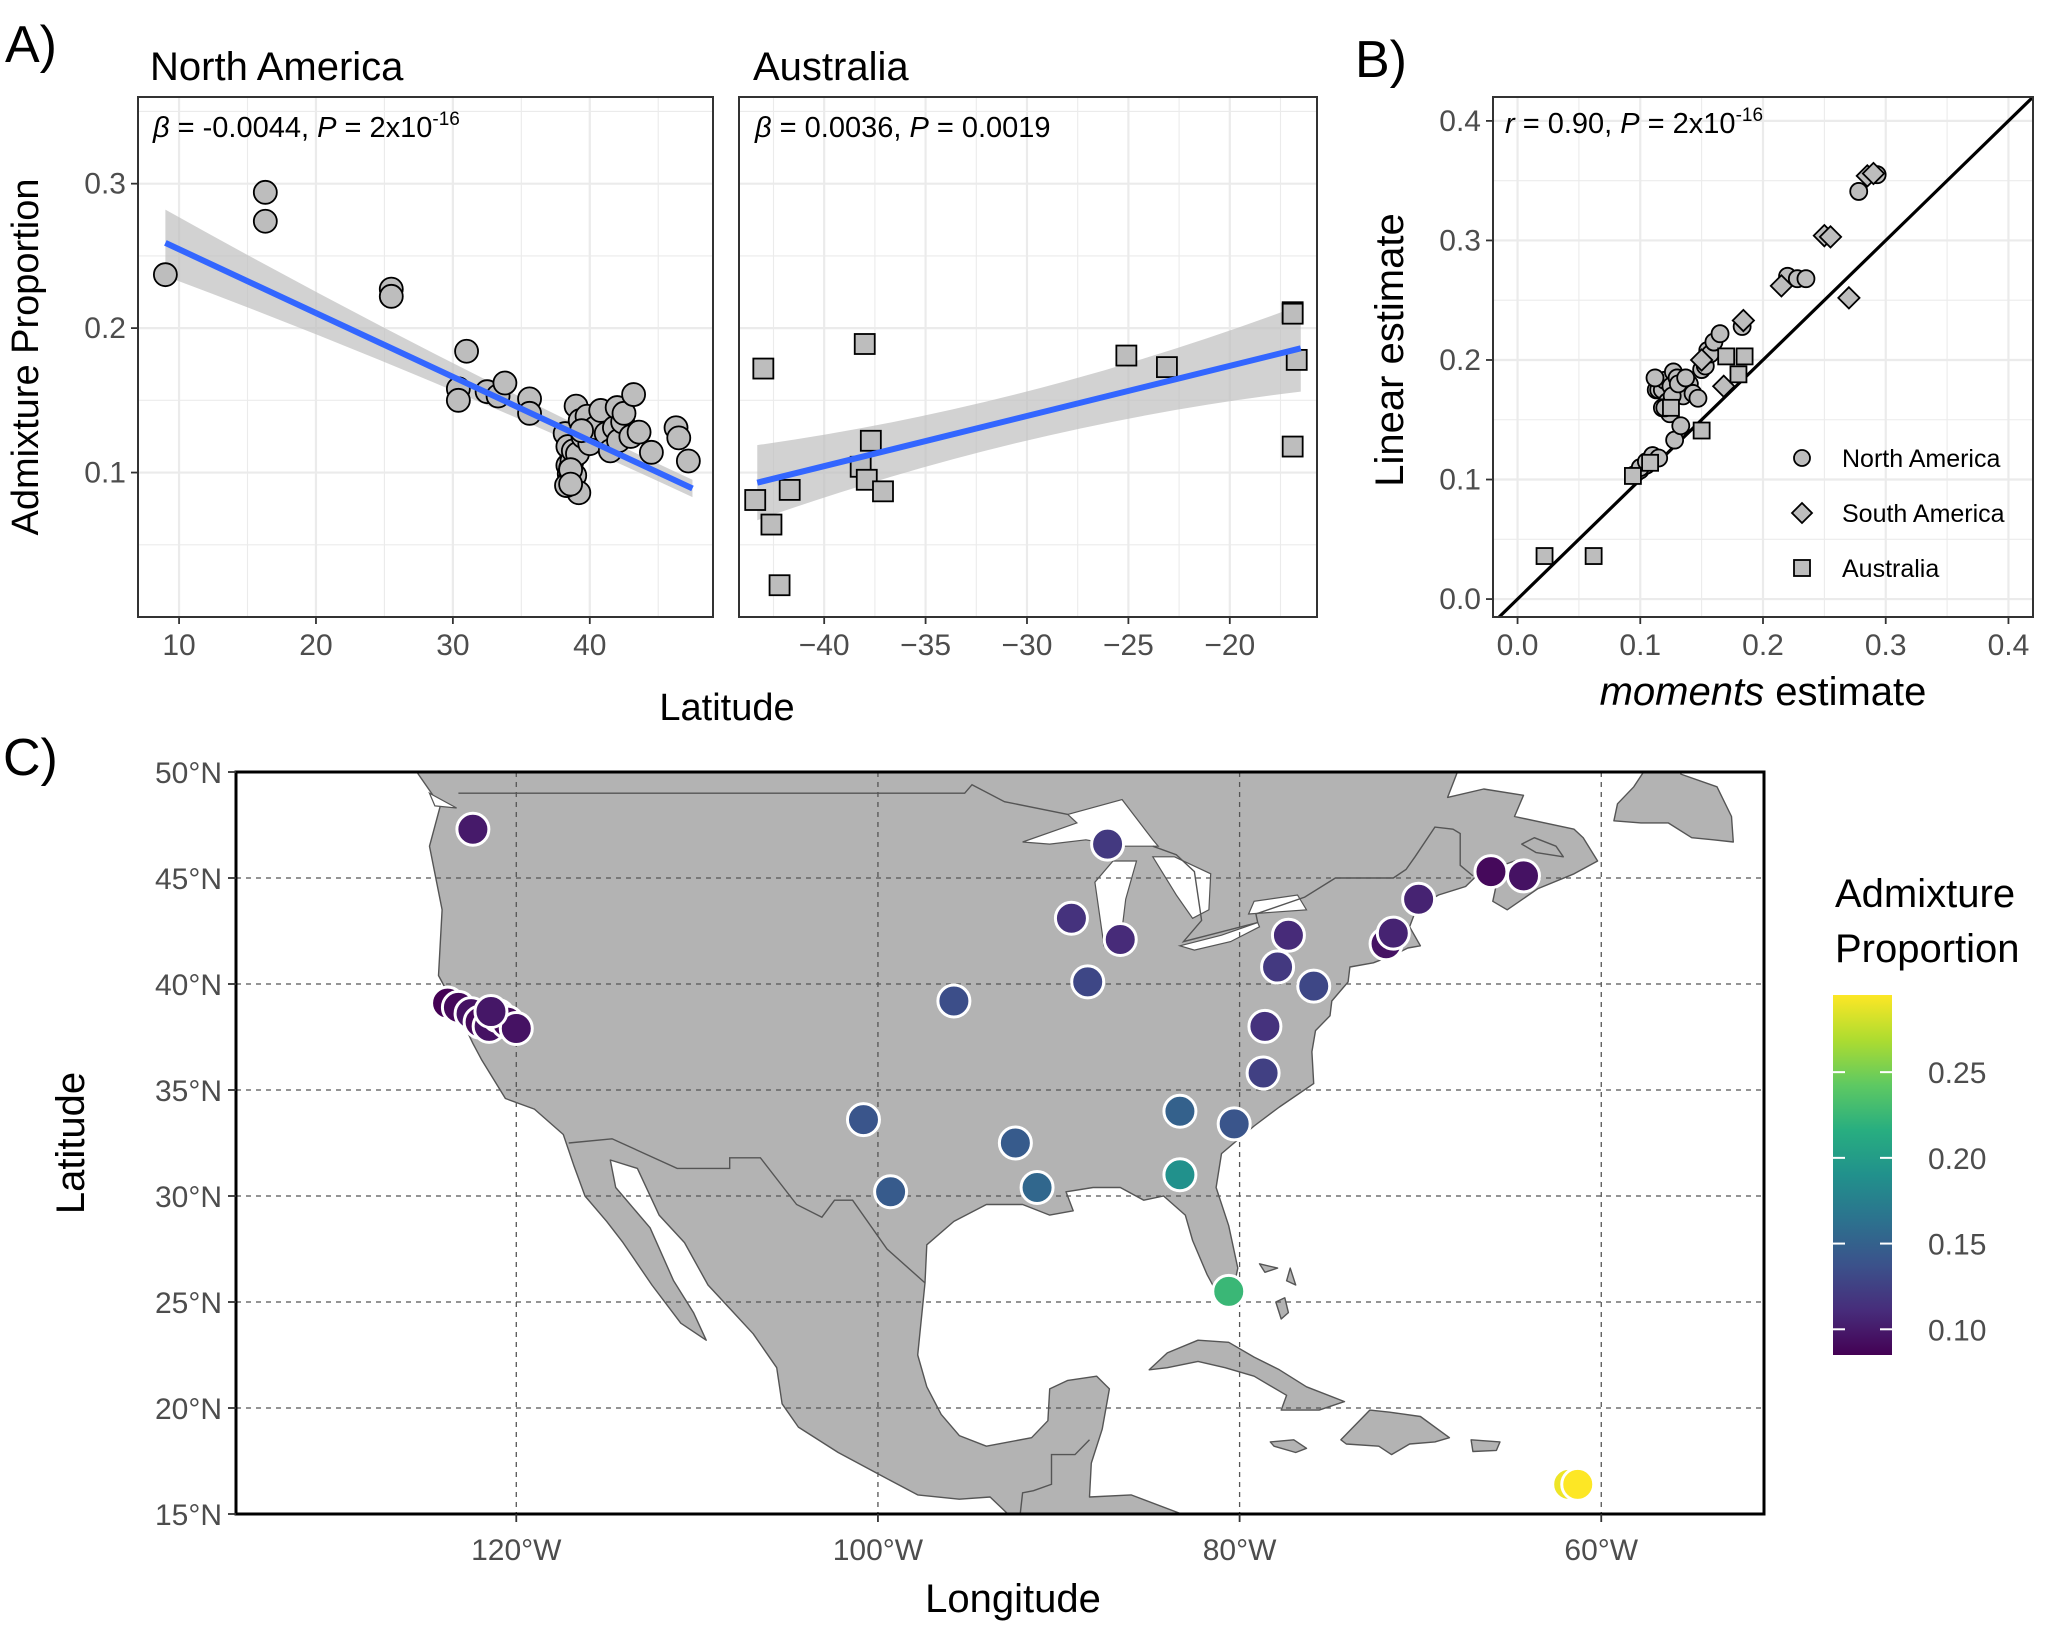  Describe the element at coordinates (990, 128) in the screenshot. I see `p-text: = 0.0019` at that location.